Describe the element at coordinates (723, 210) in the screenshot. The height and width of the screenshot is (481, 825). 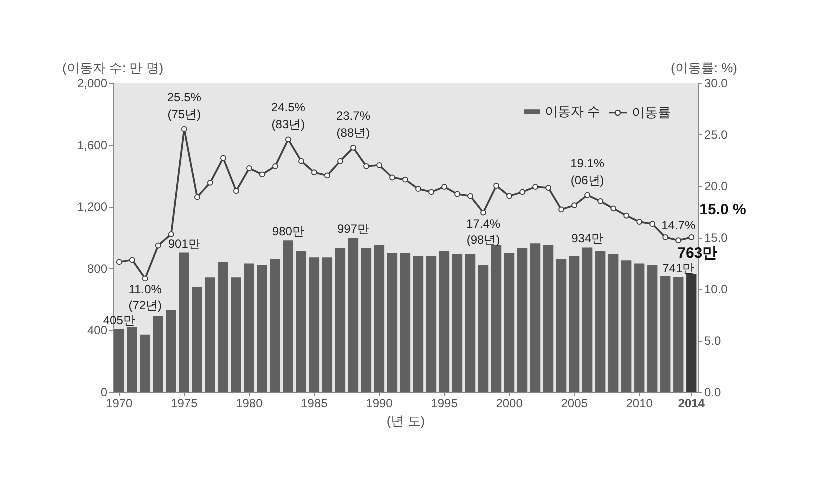
I see `data-label: 15.0 %` at that location.